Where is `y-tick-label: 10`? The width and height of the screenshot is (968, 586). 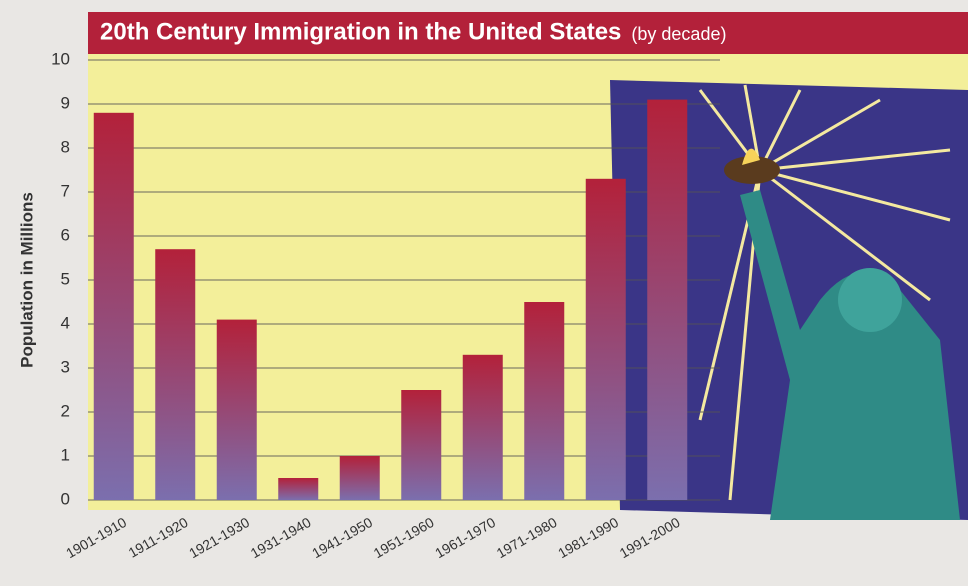
y-tick-label: 10 is located at coordinates (60, 58).